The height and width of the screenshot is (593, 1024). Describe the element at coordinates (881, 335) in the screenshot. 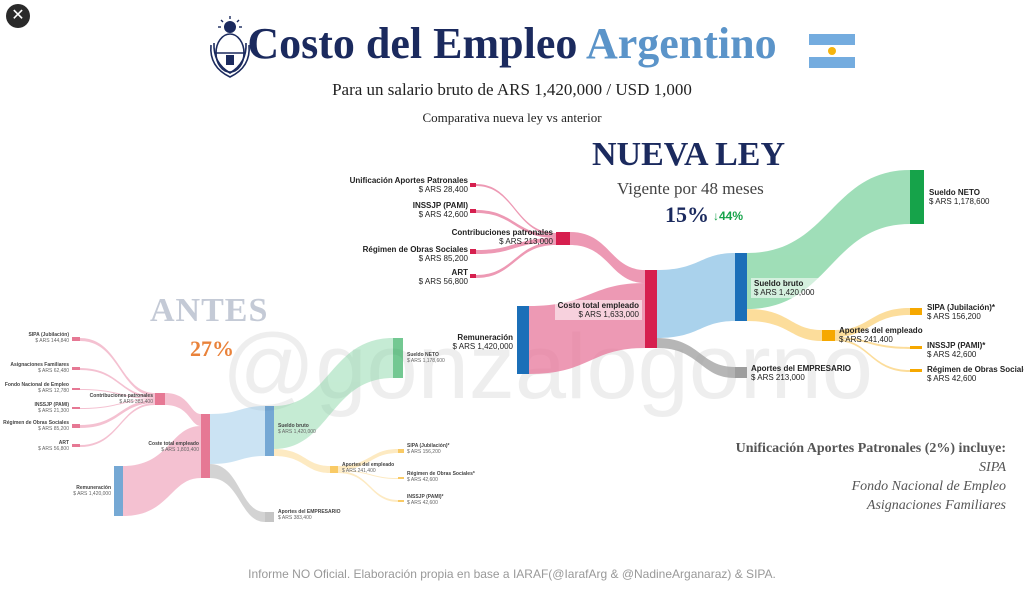

I see `nueva-label-aportes-empleado: Aportes del empleado $ ARS 241,400` at that location.